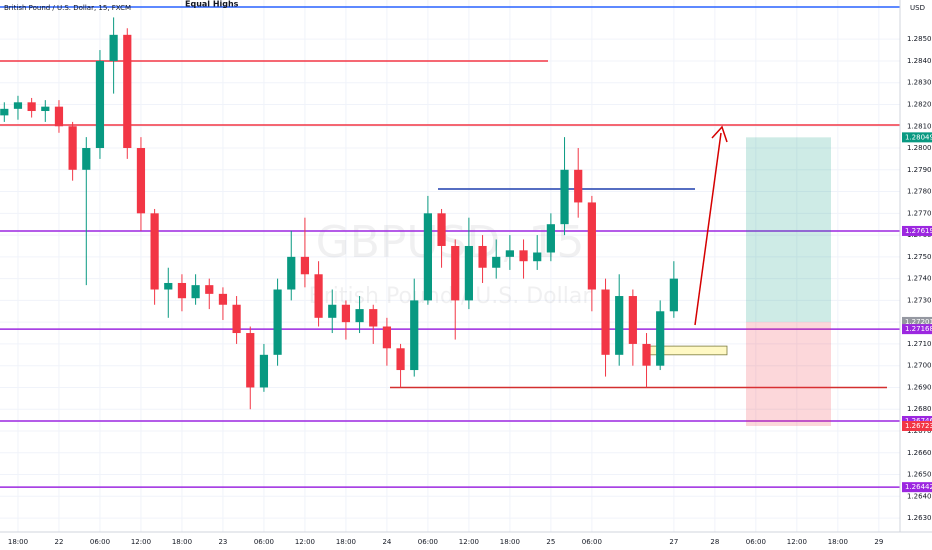 The image size is (932, 550). What do you see at coordinates (708, 229) in the screenshot?
I see `projection-arrow` at bounding box center [708, 229].